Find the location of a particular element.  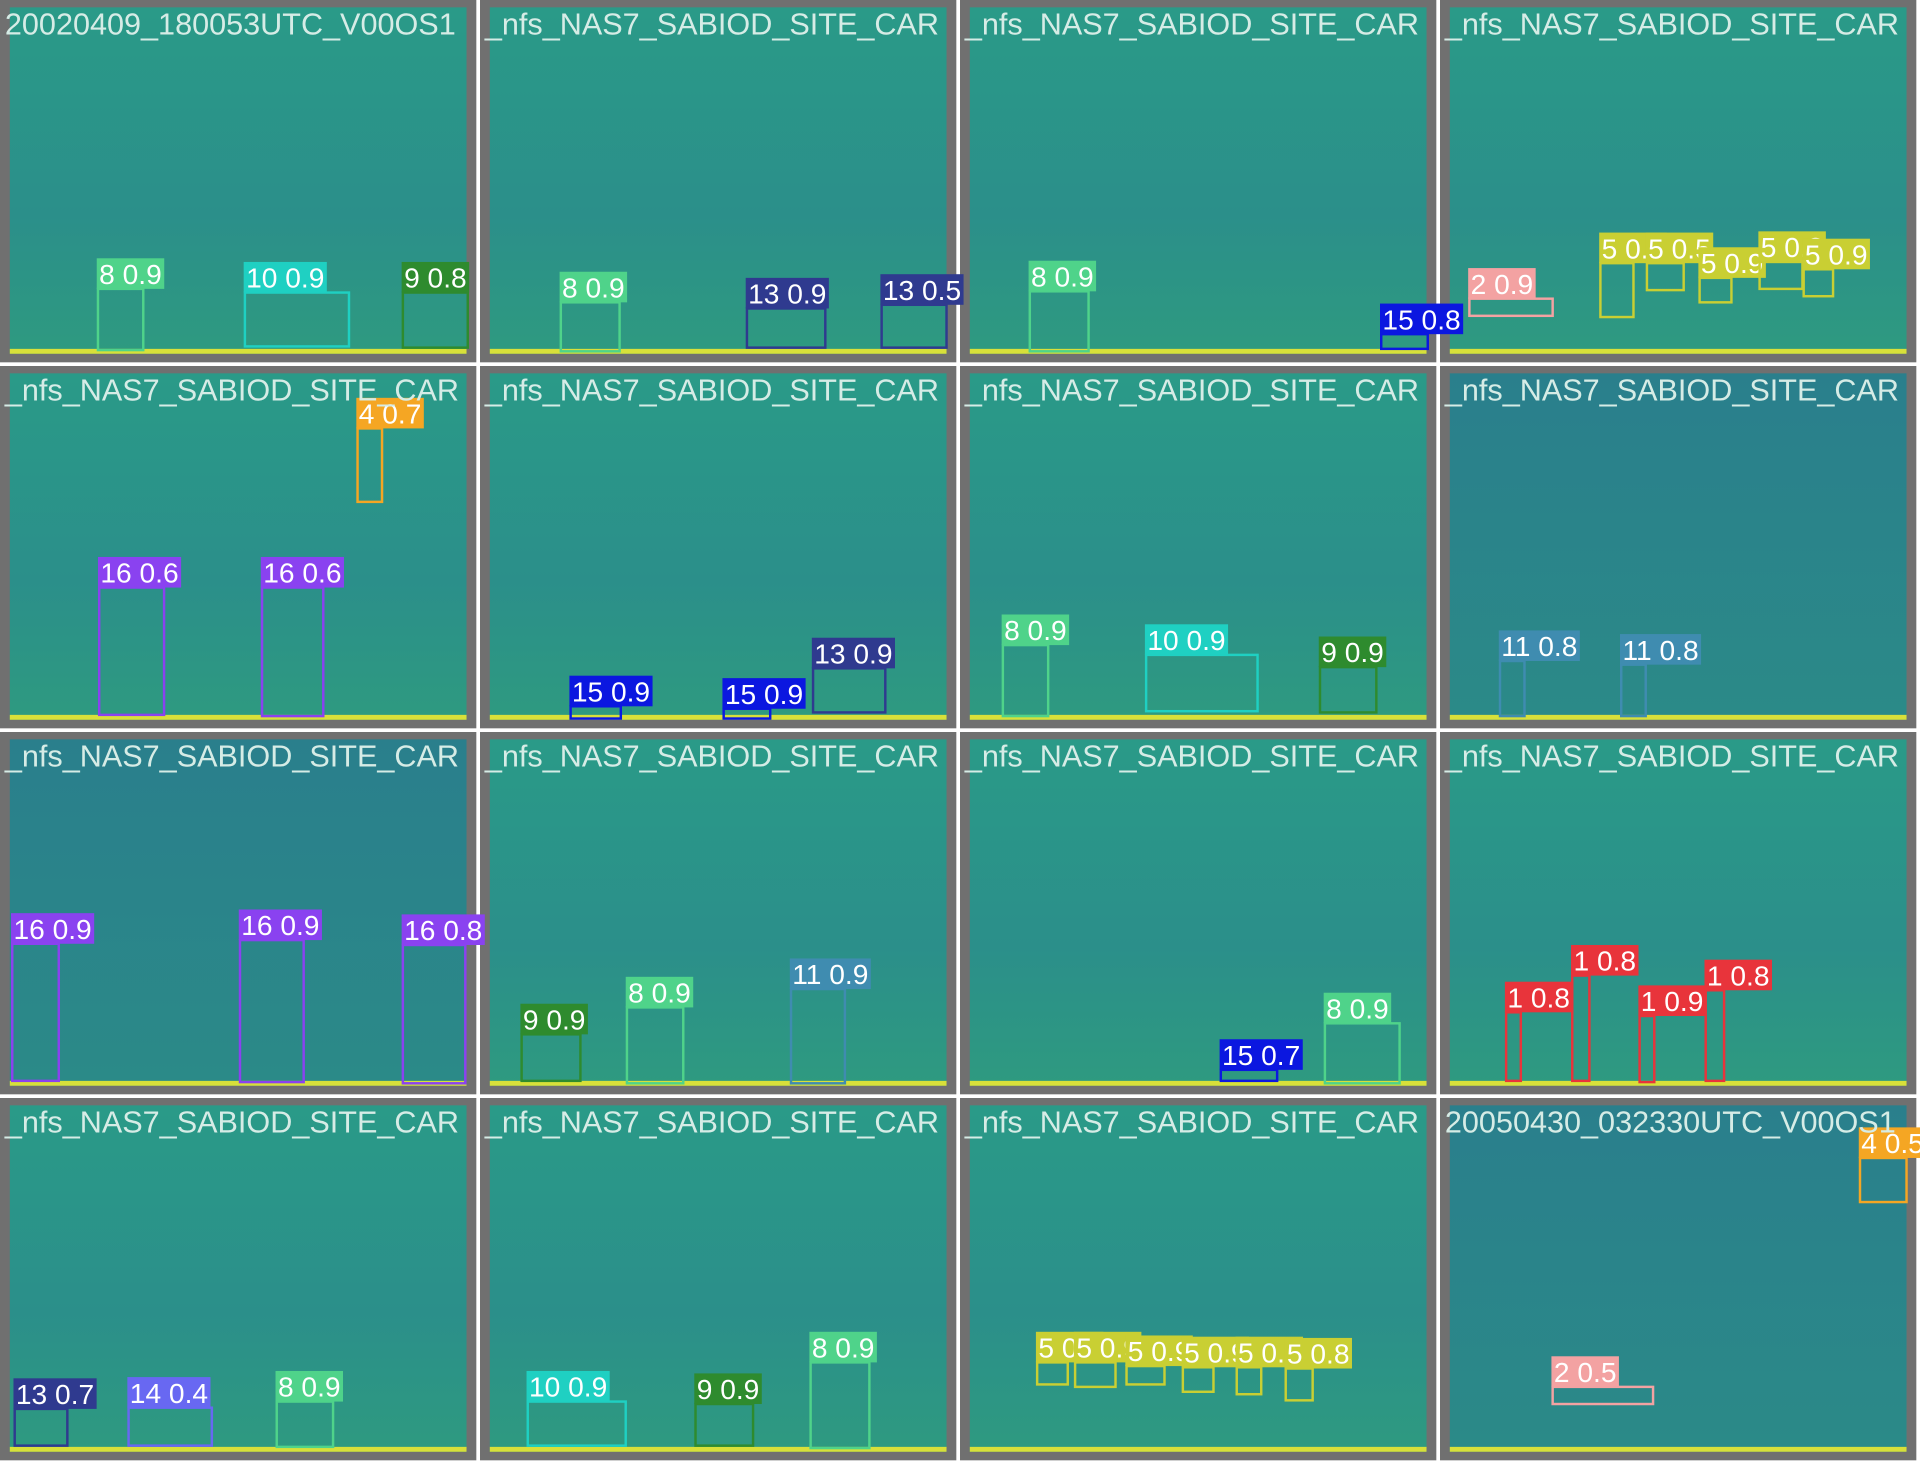

detection-label: 14 0.4 is located at coordinates (169, 1393).